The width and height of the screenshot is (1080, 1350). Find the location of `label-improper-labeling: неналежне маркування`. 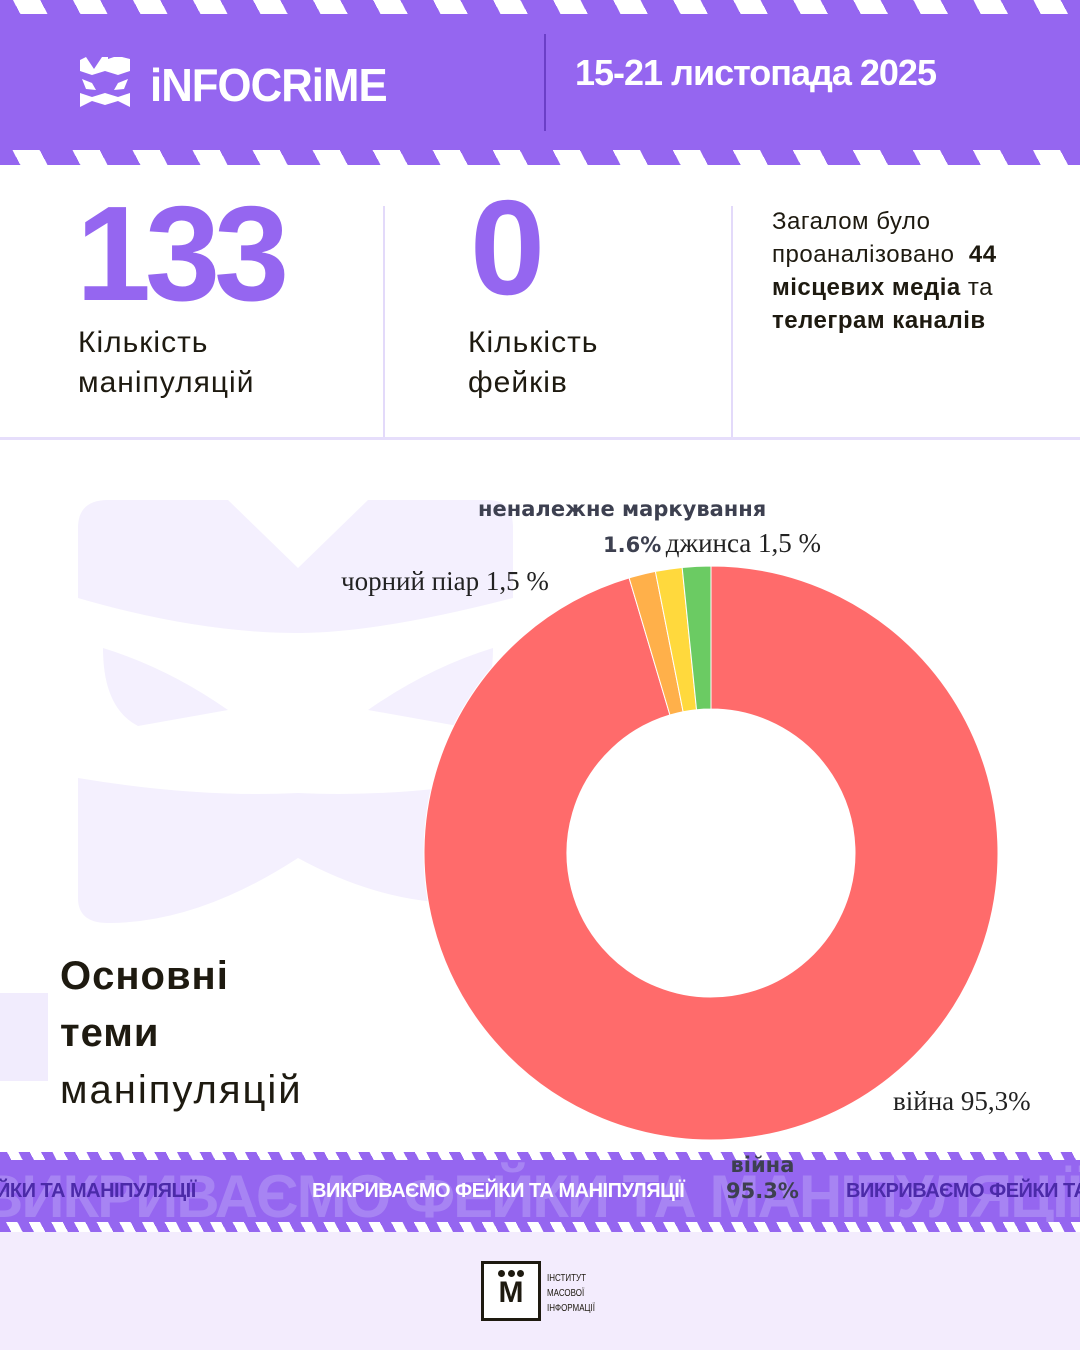

label-improper-labeling: неналежне маркування is located at coordinates (622, 509).